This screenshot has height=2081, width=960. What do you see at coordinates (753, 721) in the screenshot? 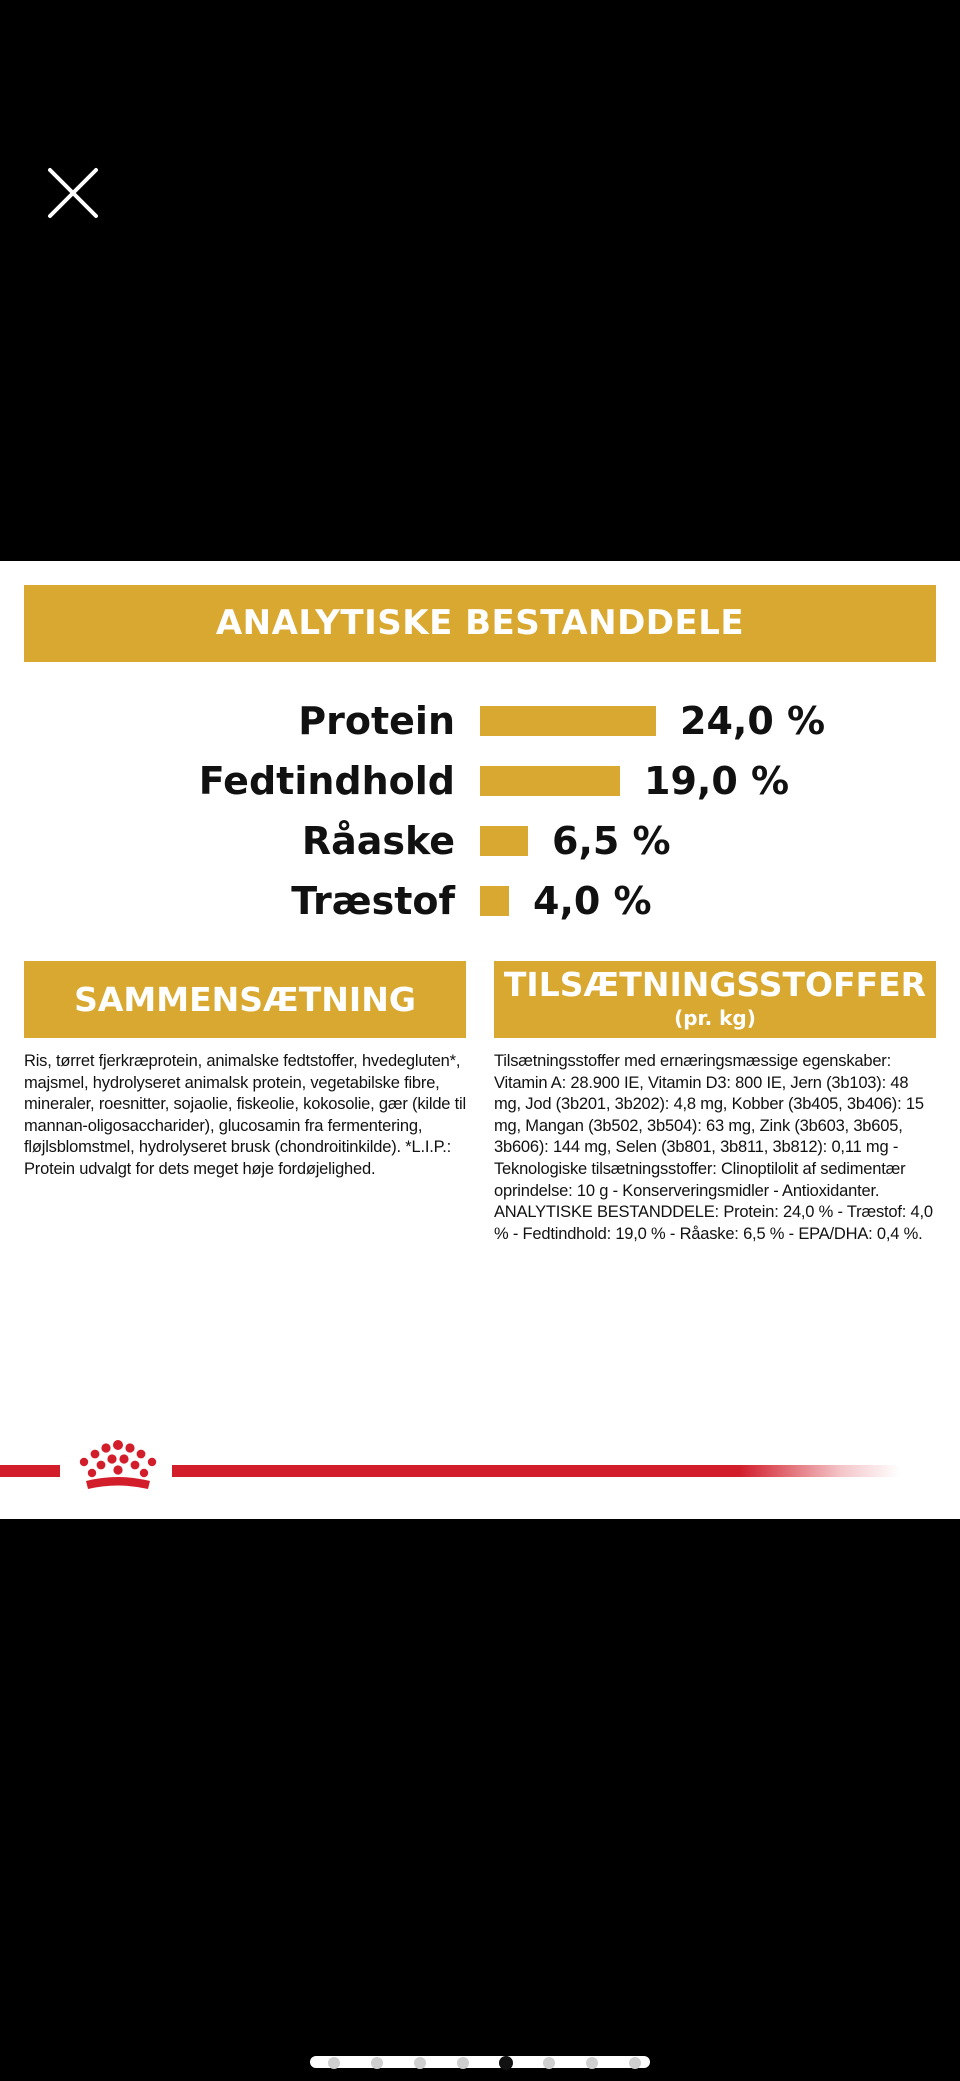
I see `bar-value: 24,0 %` at bounding box center [753, 721].